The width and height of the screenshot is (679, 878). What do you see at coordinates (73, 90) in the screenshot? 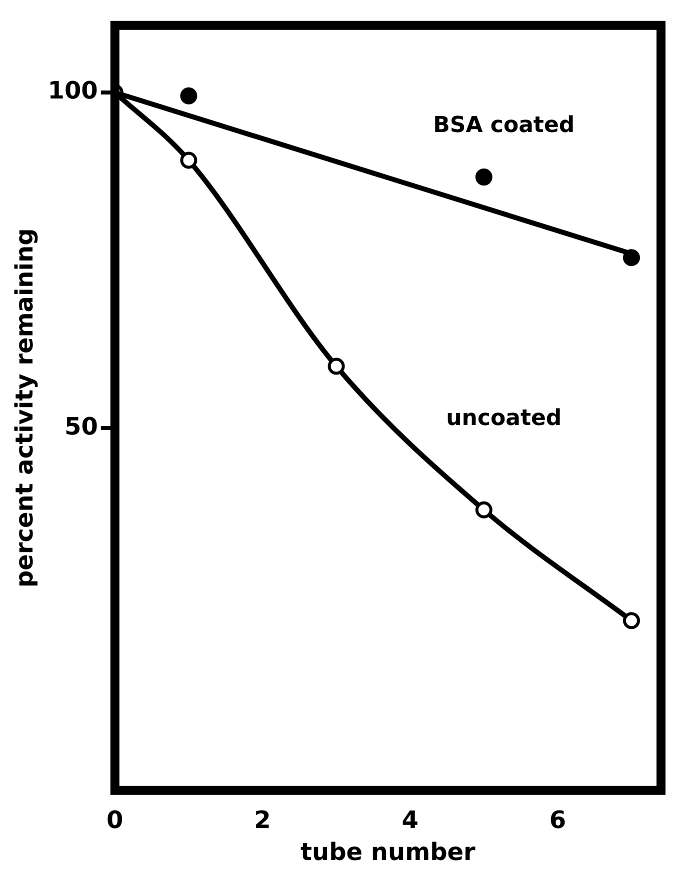
I see `y-tick-label: 100` at bounding box center [73, 90].